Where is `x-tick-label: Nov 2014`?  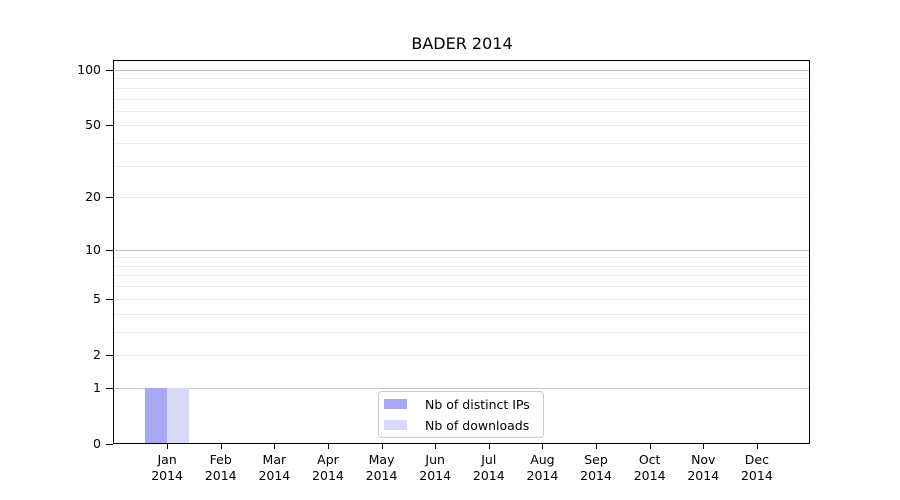
x-tick-label: Nov 2014 is located at coordinates (703, 468).